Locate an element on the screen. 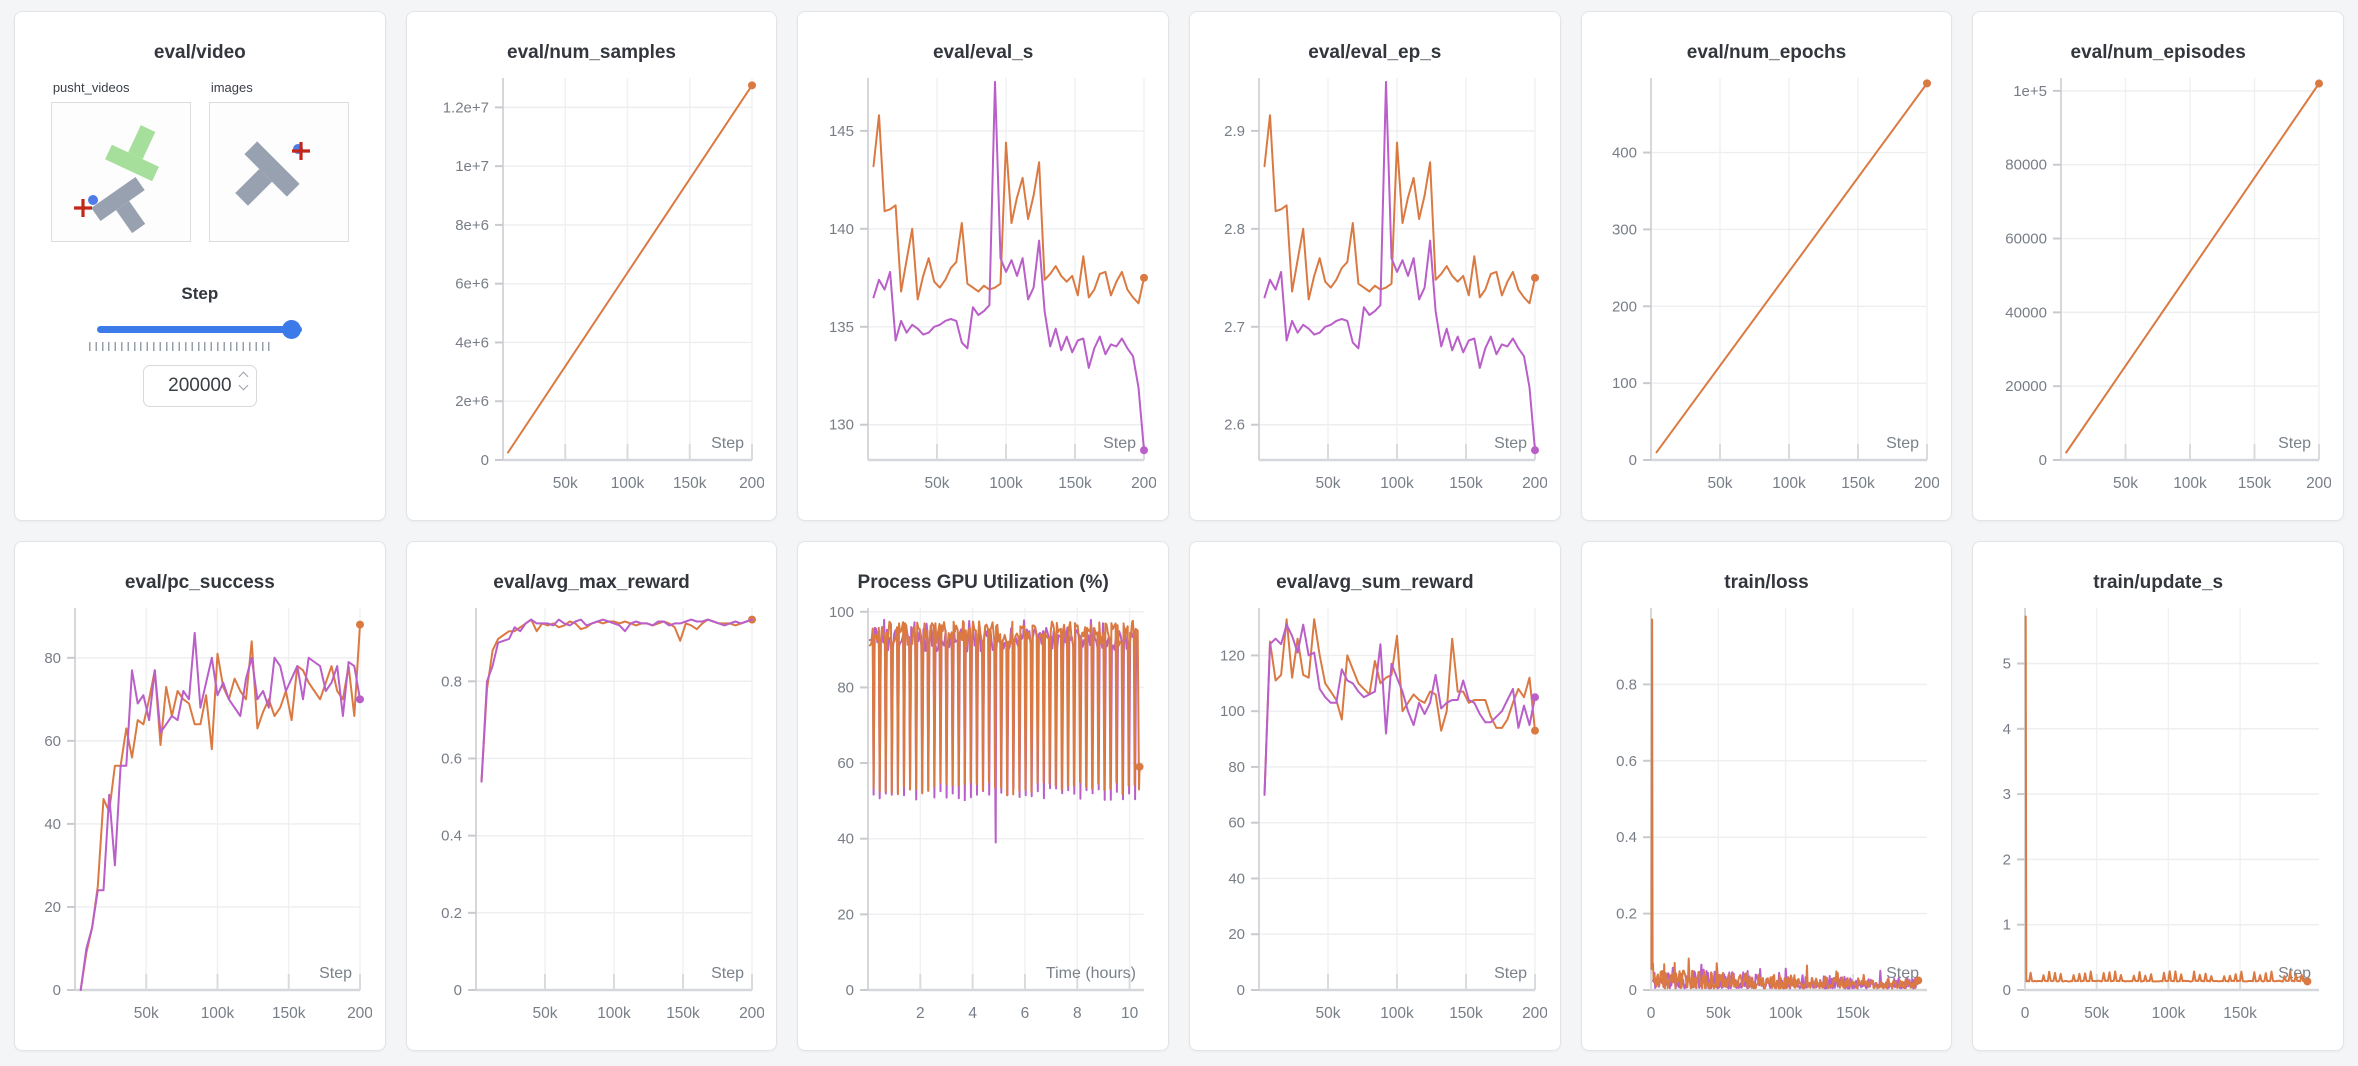 The image size is (2358, 1066). chart-canvas-avg-max-reward: 0 0.2 0.4 0.6 0.8 50k 100k 150k 200 Step is located at coordinates (591, 815).